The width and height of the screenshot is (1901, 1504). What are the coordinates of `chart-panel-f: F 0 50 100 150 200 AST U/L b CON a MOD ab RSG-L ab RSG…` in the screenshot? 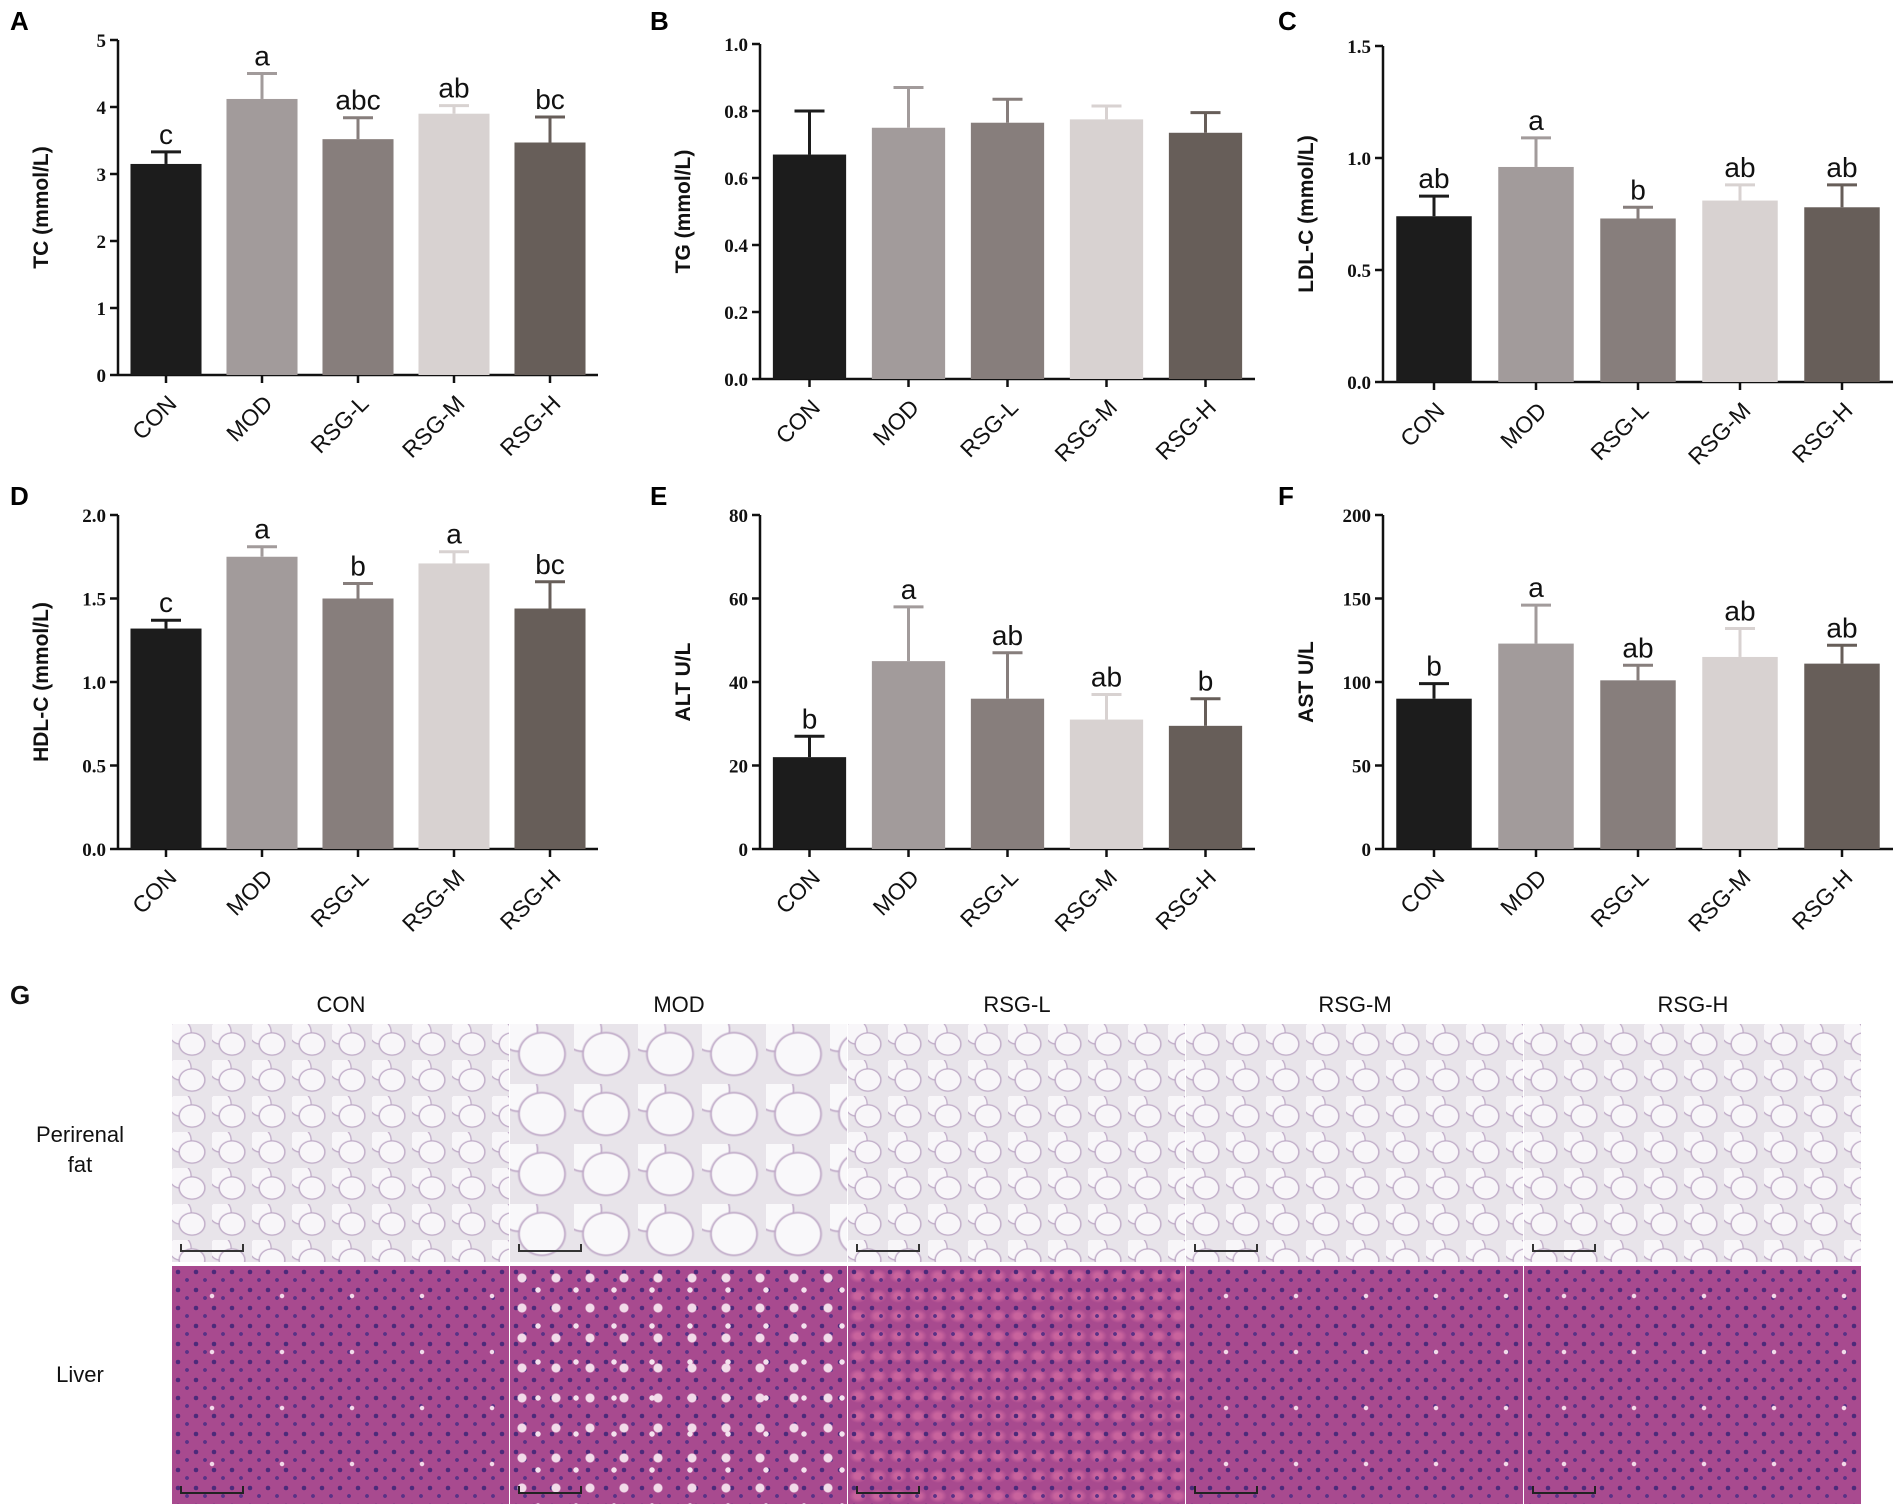 It's located at (1585, 709).